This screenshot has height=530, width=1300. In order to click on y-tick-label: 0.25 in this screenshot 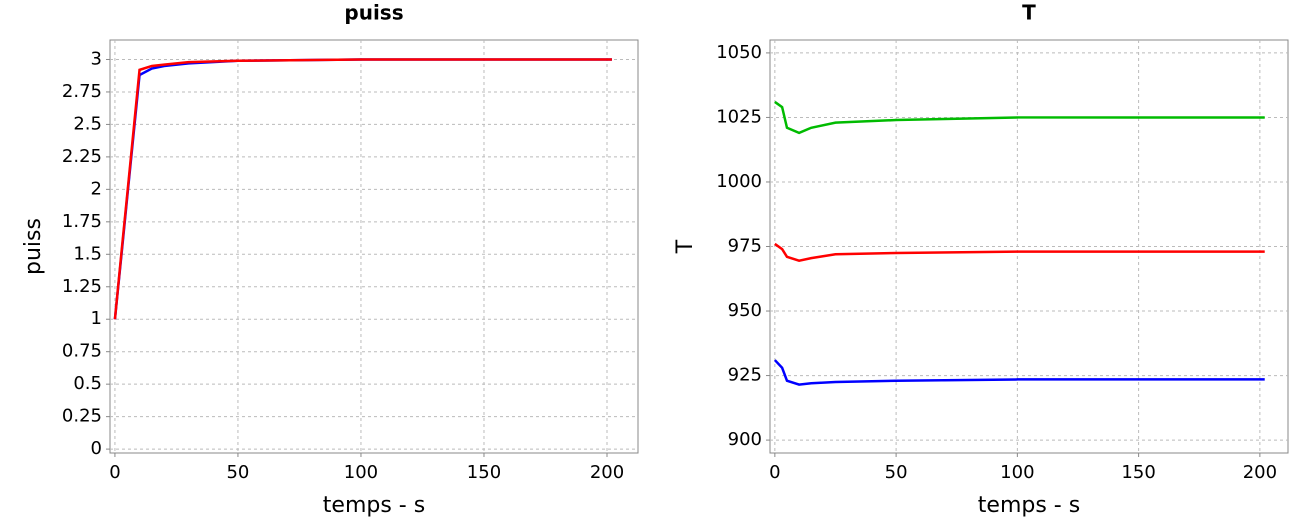, I will do `click(82, 416)`.